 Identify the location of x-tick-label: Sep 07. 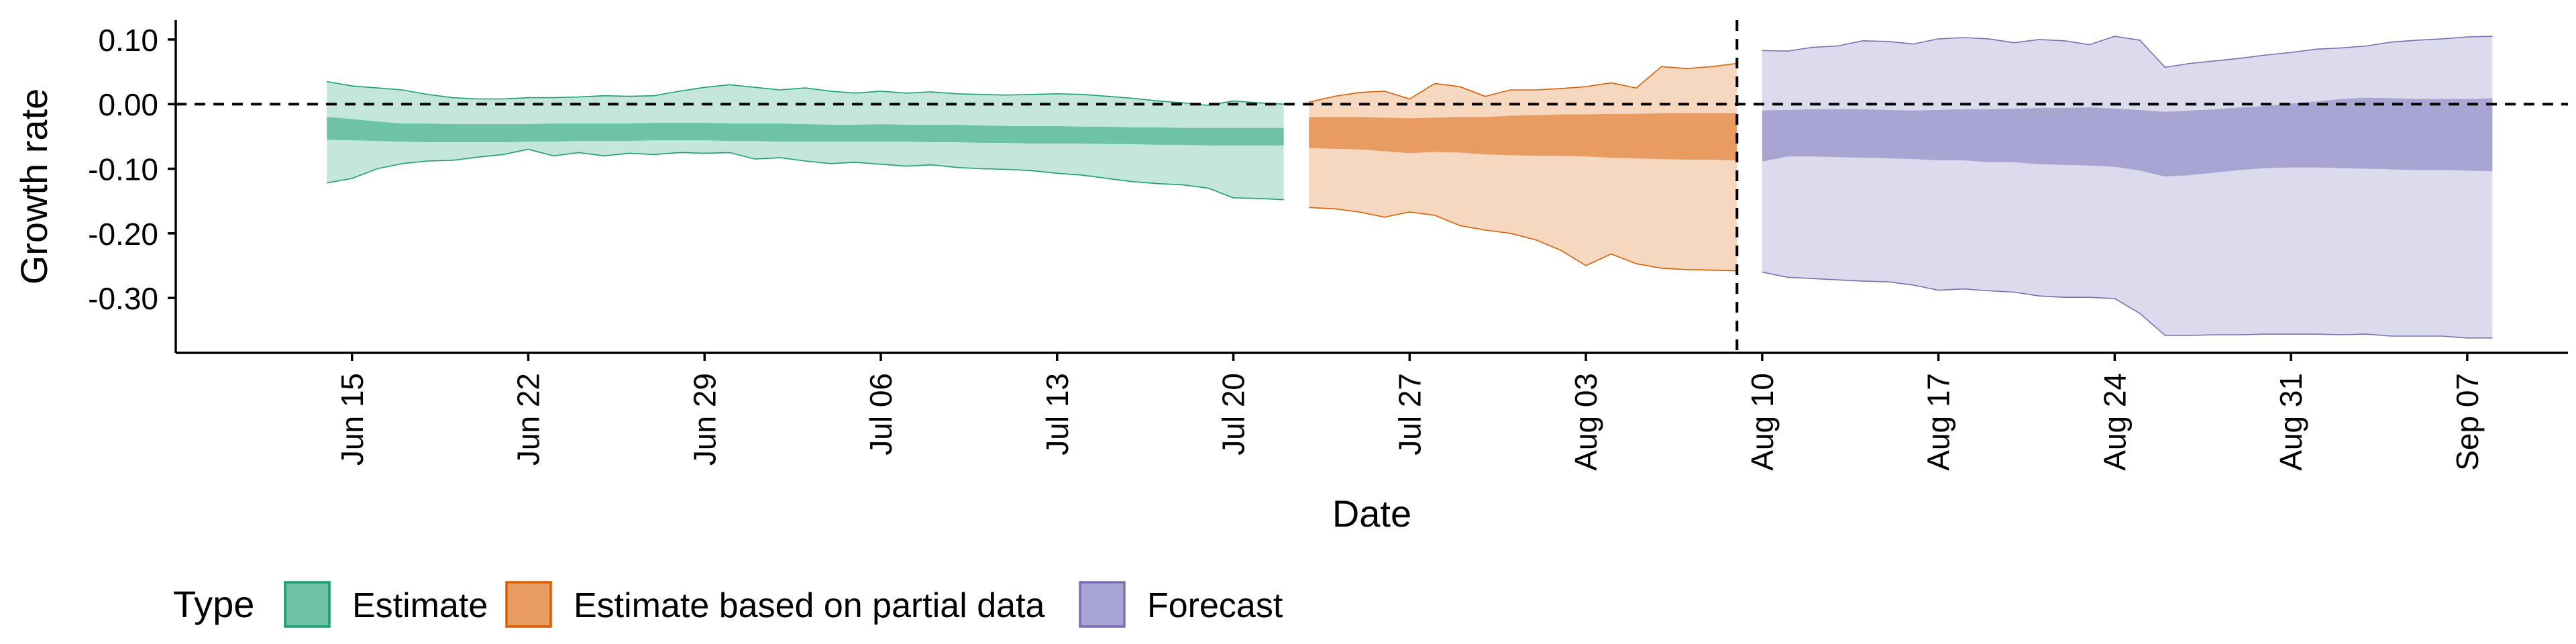
(2467, 422).